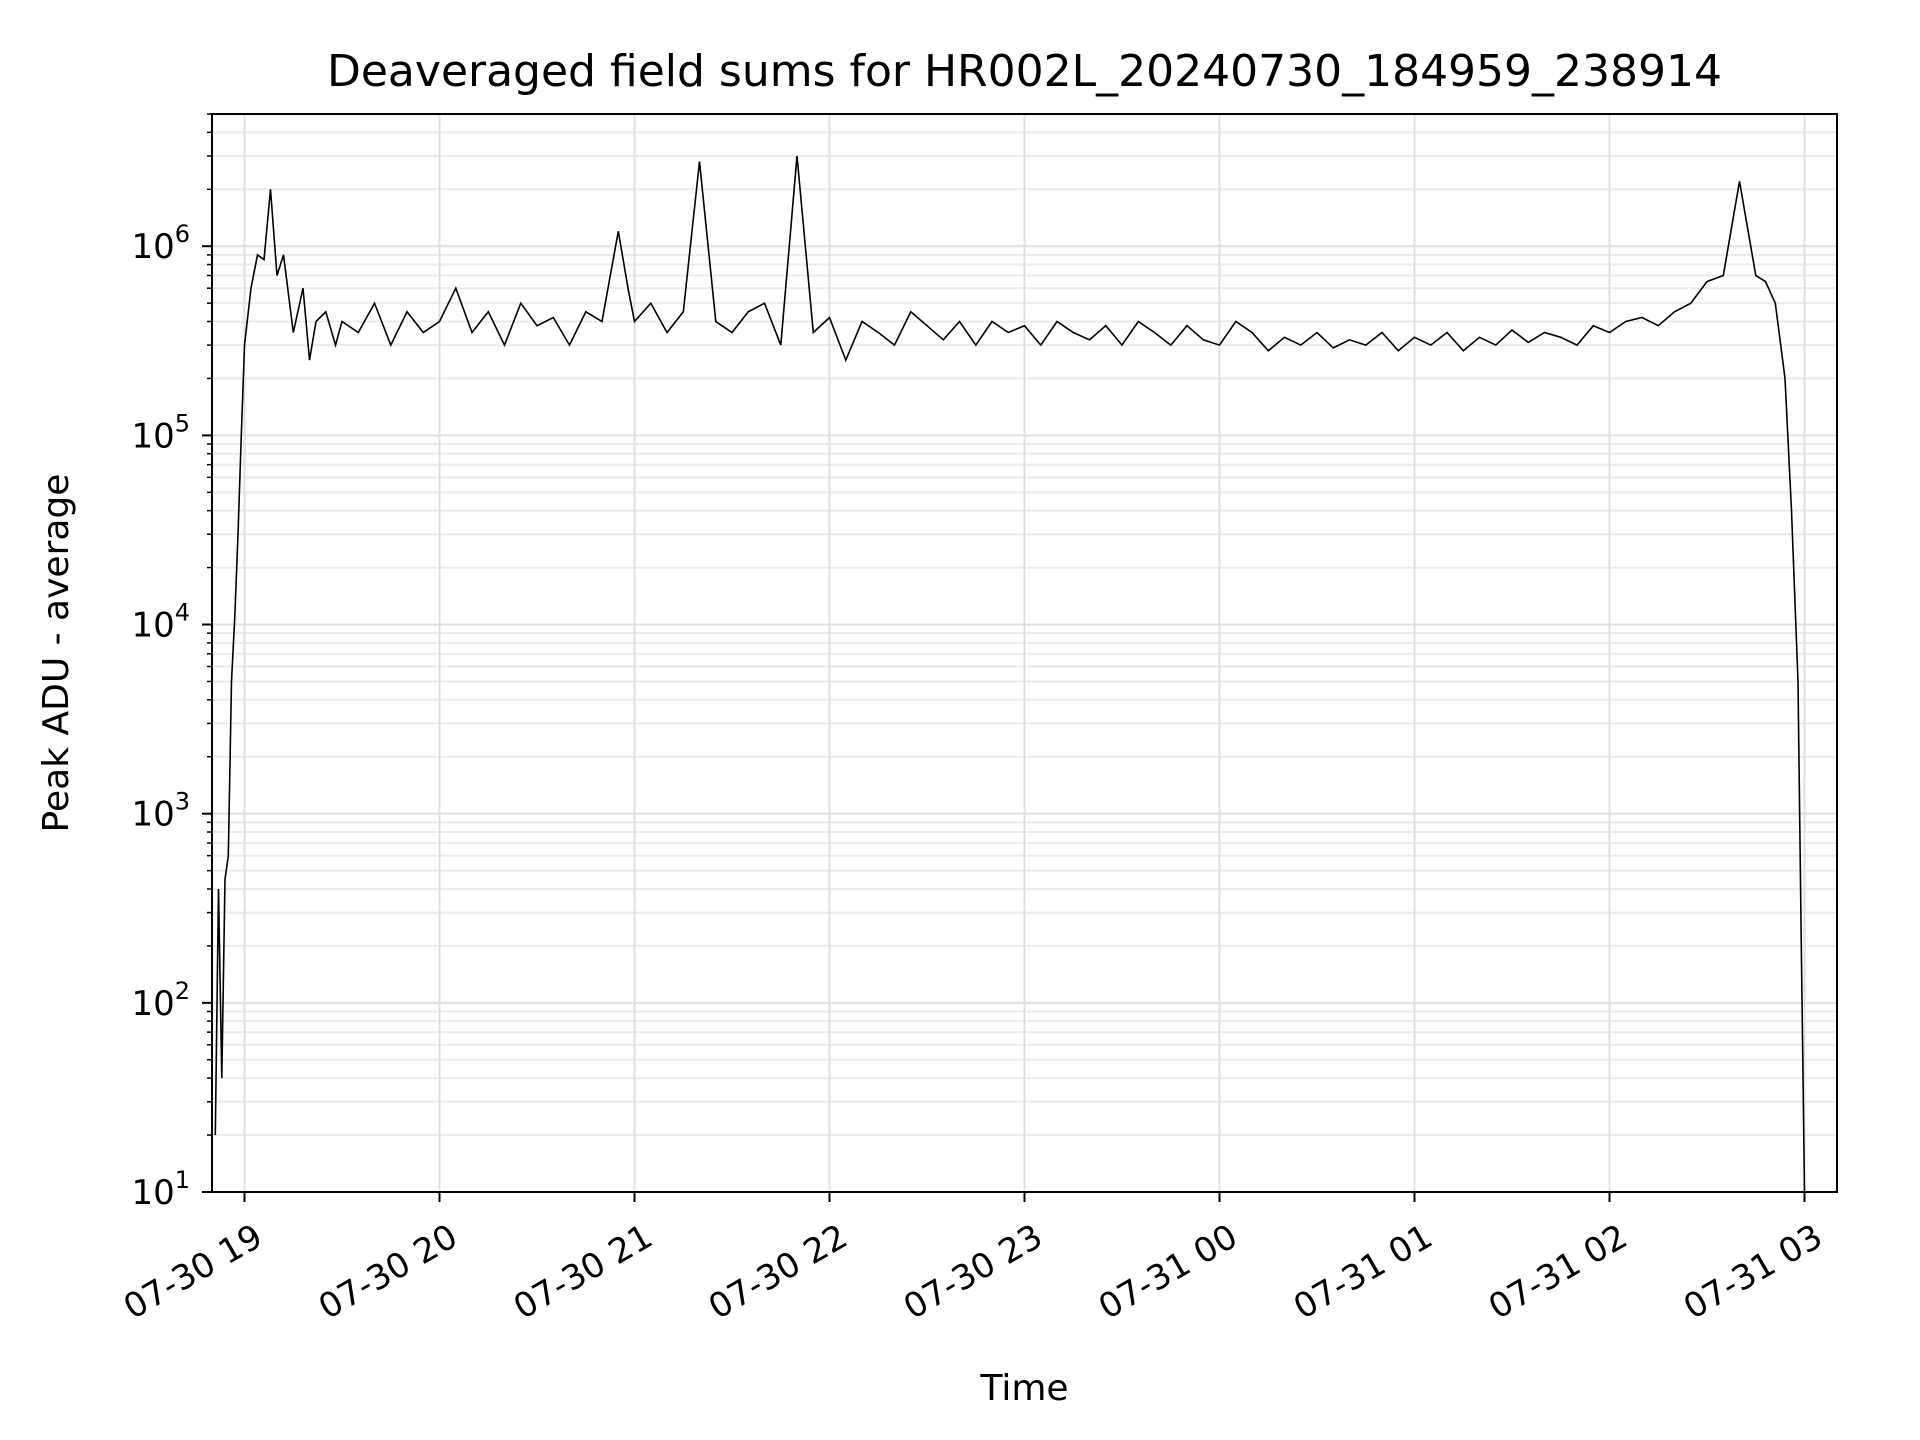 This screenshot has width=1920, height=1440. I want to click on y-tick-label: 10³, so click(160, 811).